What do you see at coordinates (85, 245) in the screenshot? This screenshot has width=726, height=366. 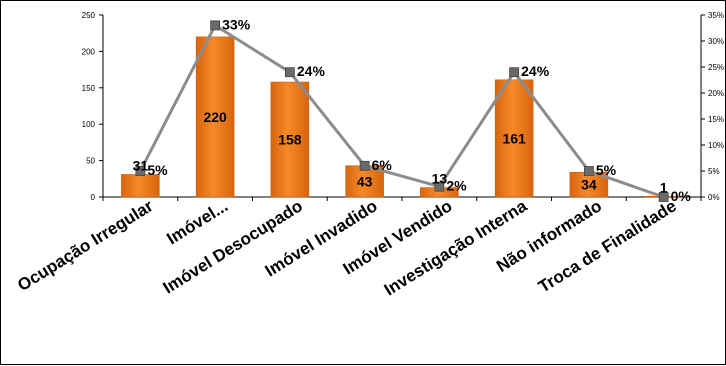 I see `category-label: Ocupação Irregular` at bounding box center [85, 245].